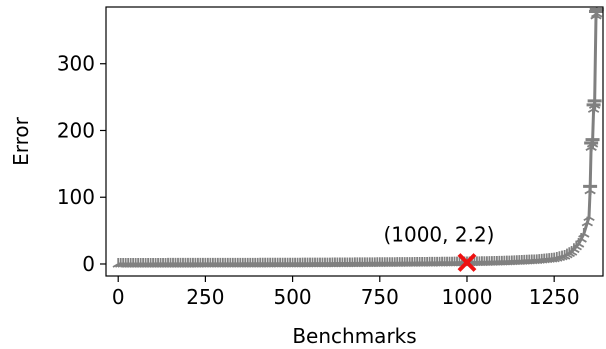 The height and width of the screenshot is (349, 606). Describe the element at coordinates (205, 297) in the screenshot. I see `x-tick-label: 250` at that location.